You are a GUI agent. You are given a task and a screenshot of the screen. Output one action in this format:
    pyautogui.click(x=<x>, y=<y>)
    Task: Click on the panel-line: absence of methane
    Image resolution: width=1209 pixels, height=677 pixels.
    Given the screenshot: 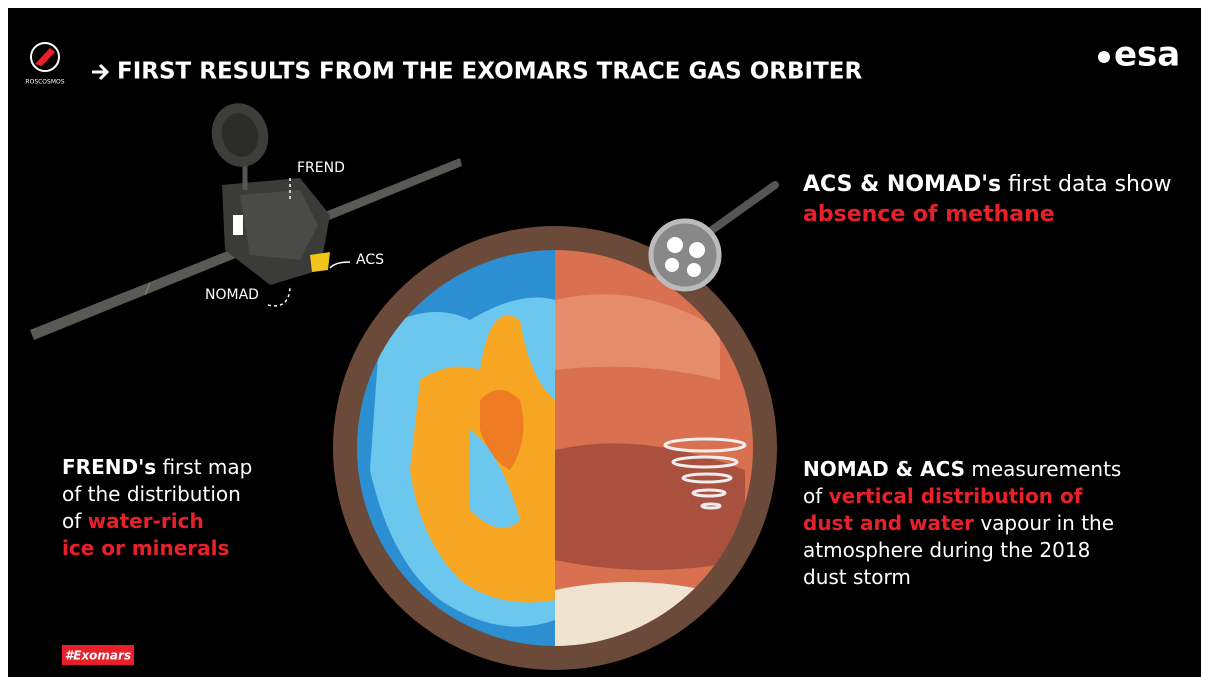 What is the action you would take?
    pyautogui.click(x=929, y=214)
    